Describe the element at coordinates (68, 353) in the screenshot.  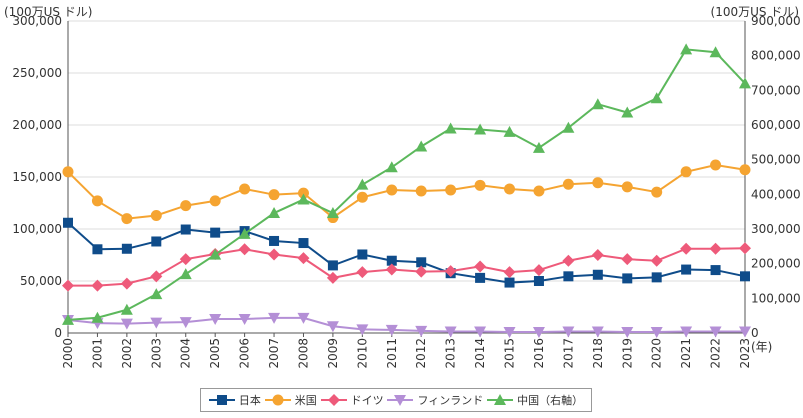
I see `x-tick-label: 2000` at that location.